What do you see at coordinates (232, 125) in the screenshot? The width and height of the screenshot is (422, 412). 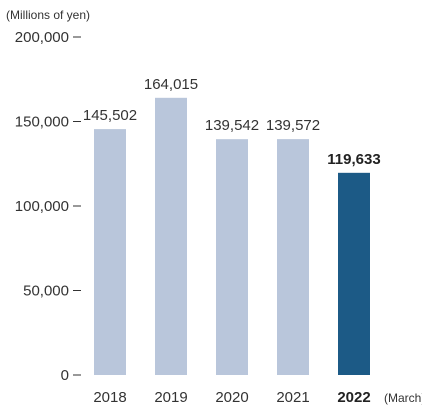 I see `data-label: 139,542` at bounding box center [232, 125].